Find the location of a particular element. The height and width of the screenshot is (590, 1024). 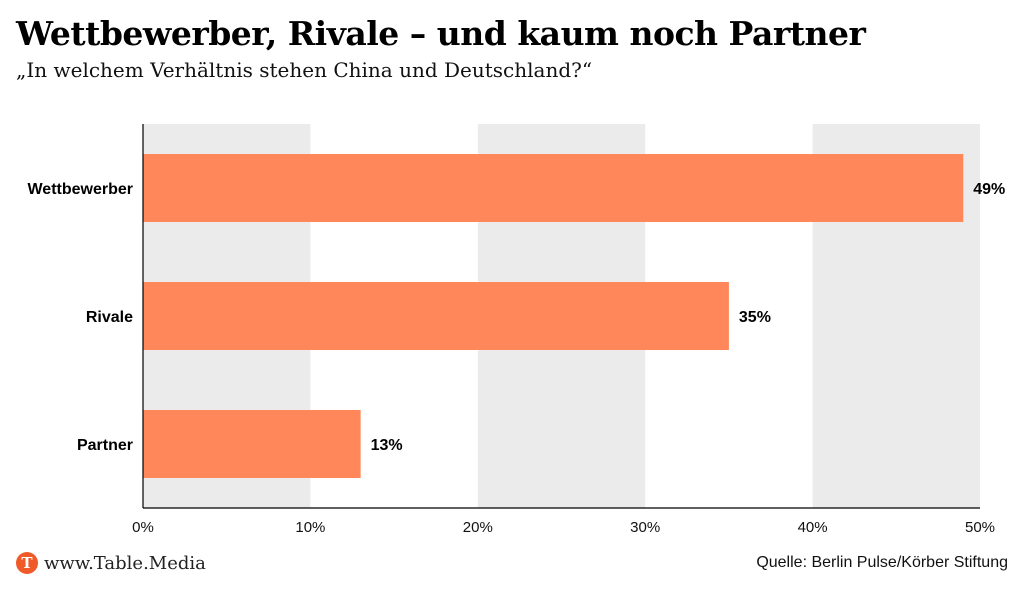

logo-icon: T is located at coordinates (27, 563).